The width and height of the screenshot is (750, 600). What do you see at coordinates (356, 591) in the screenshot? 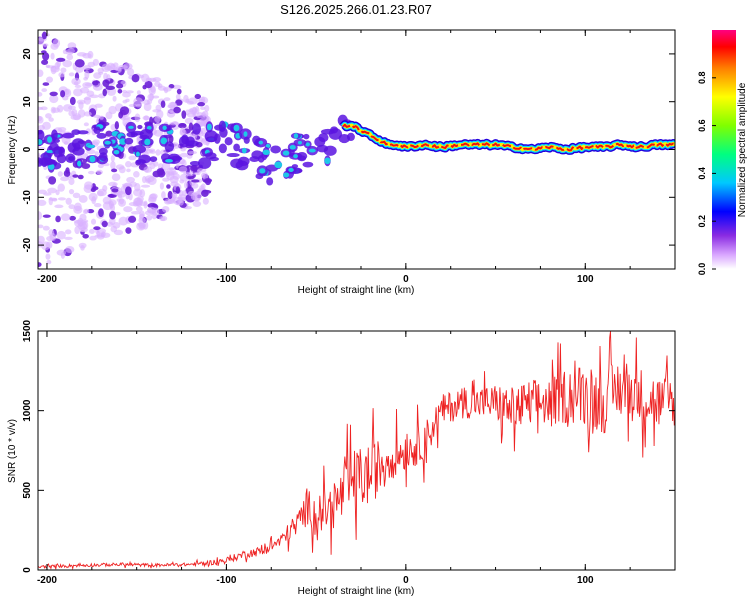
I see `snr-x-label: Height of straight line (km)` at bounding box center [356, 591].